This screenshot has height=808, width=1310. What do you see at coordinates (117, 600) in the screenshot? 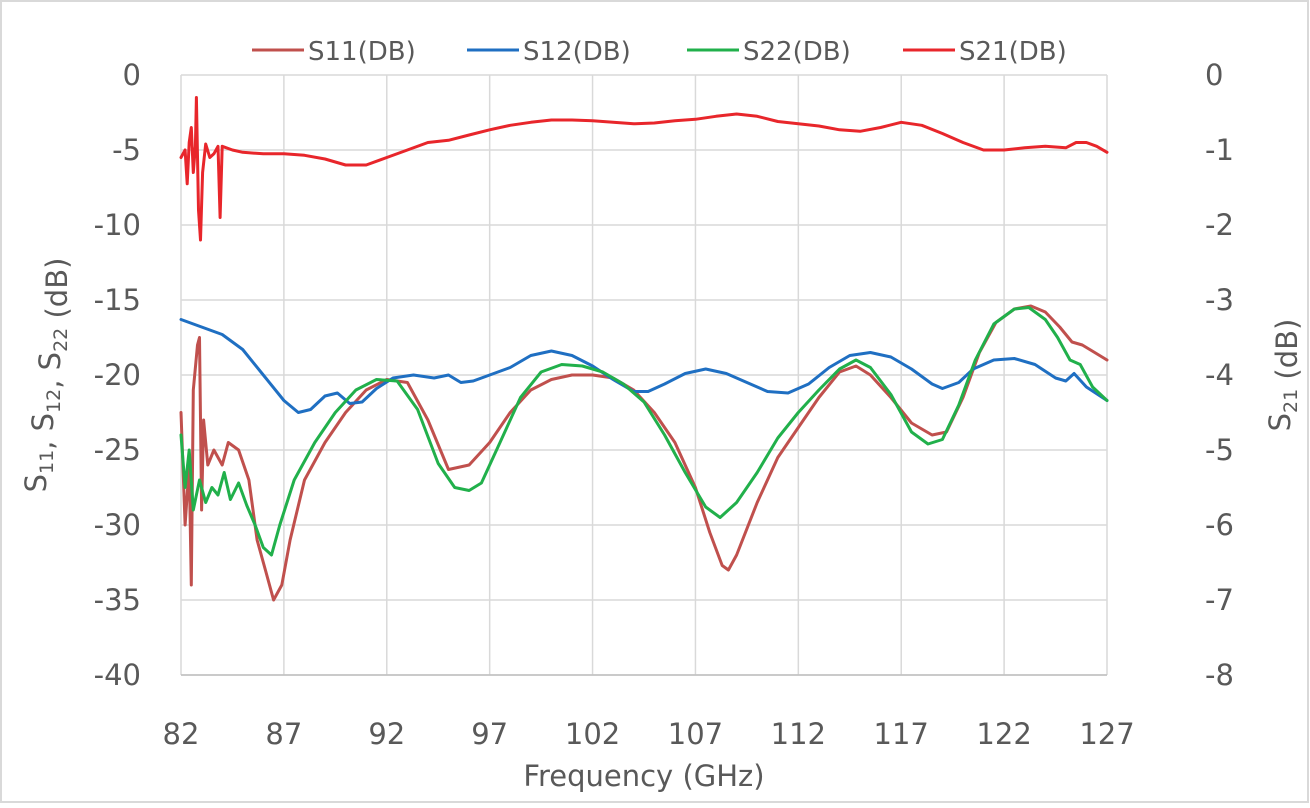
I see `y-left-tick-label: -35` at bounding box center [117, 600].